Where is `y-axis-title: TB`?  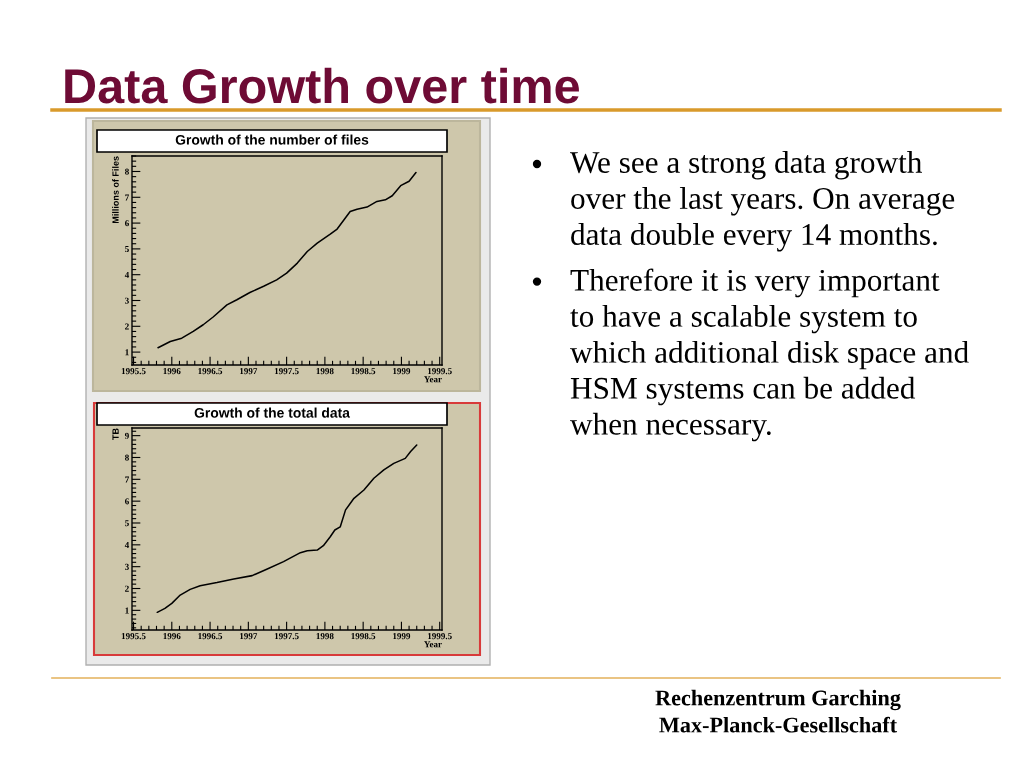
y-axis-title: TB is located at coordinates (115, 434).